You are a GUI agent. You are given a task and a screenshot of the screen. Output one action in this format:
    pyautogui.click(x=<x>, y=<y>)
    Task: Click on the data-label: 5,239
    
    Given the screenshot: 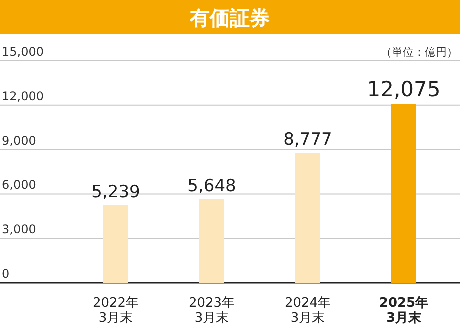 What is the action you would take?
    pyautogui.click(x=116, y=192)
    